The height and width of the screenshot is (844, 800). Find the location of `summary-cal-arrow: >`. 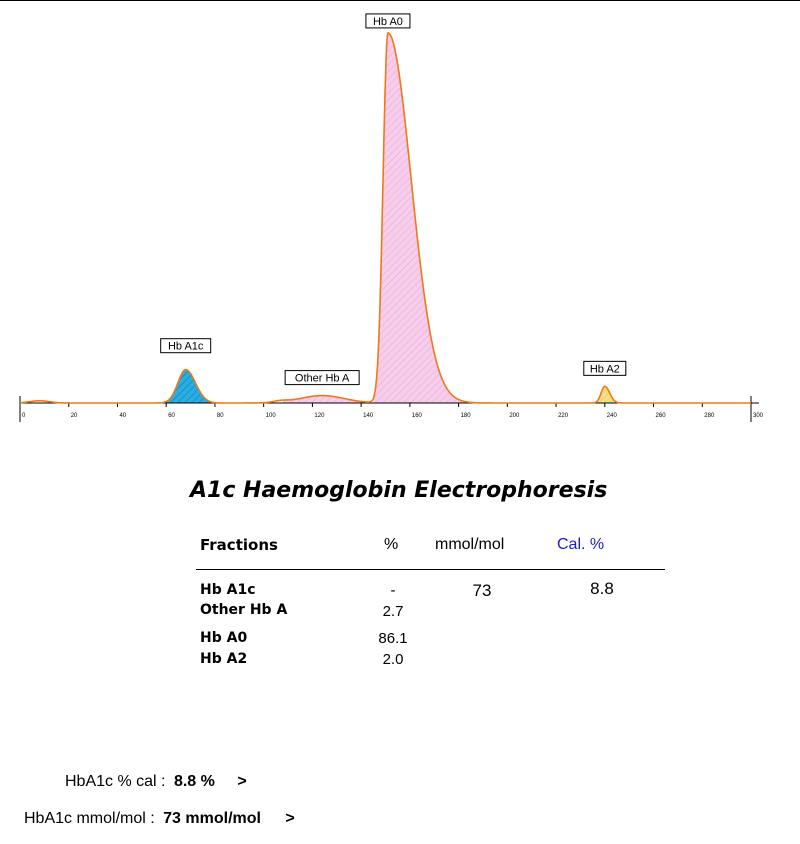

summary-cal-arrow: > is located at coordinates (242, 781).